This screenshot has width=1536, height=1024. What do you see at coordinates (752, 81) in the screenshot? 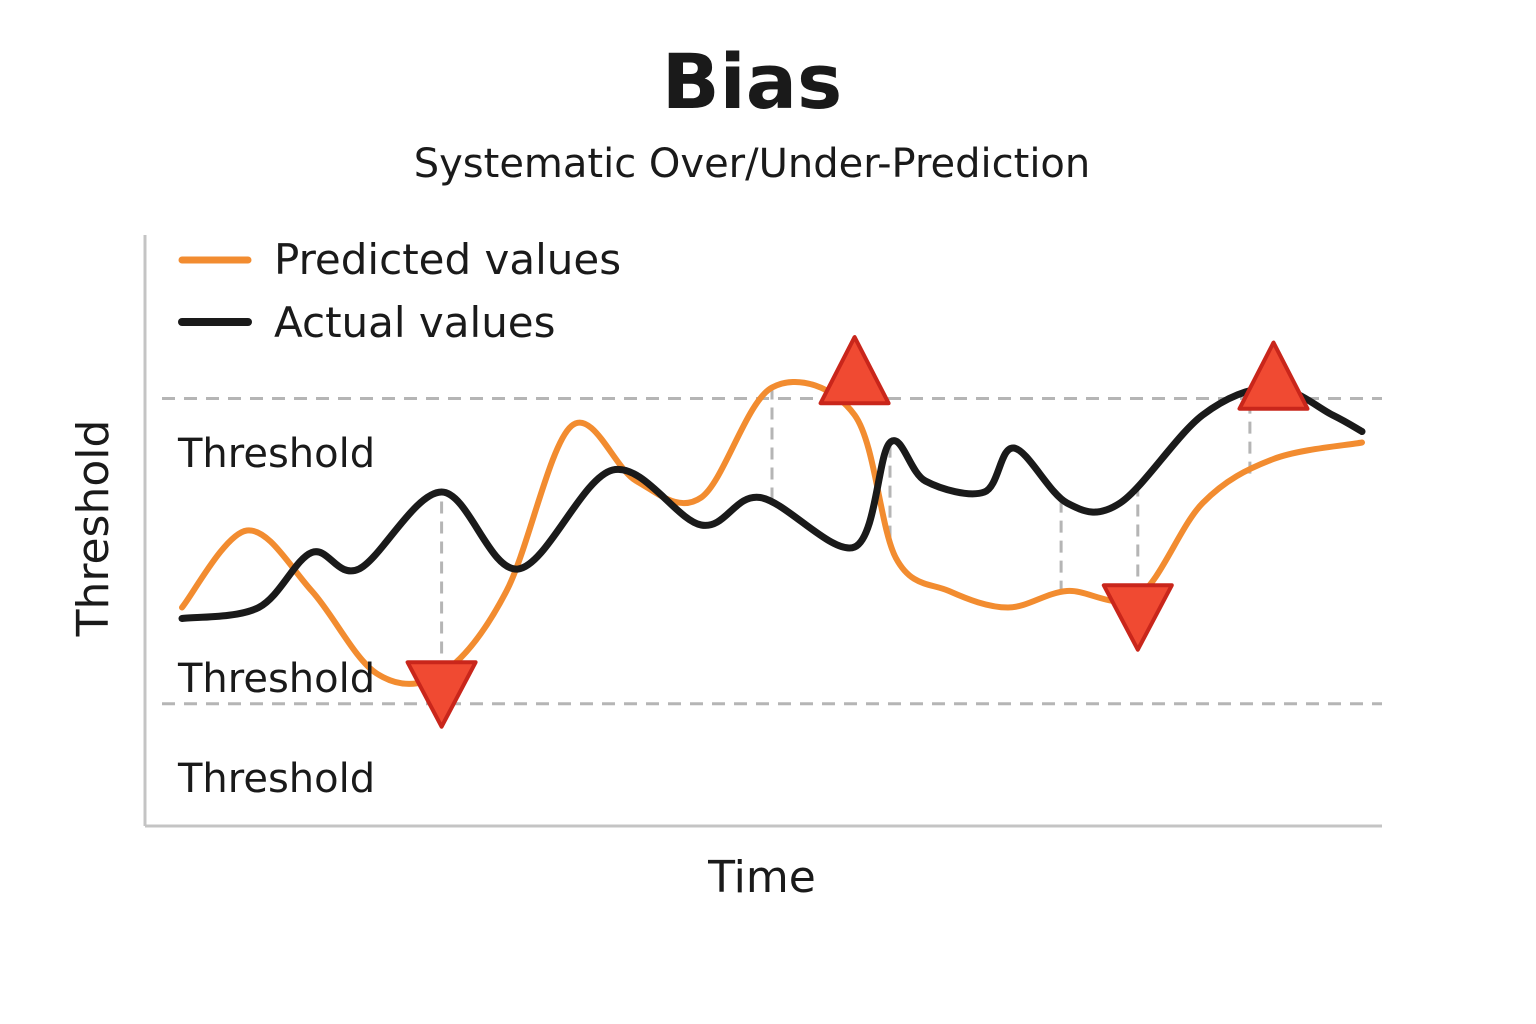
I see `chart-title: Bias` at bounding box center [752, 81].